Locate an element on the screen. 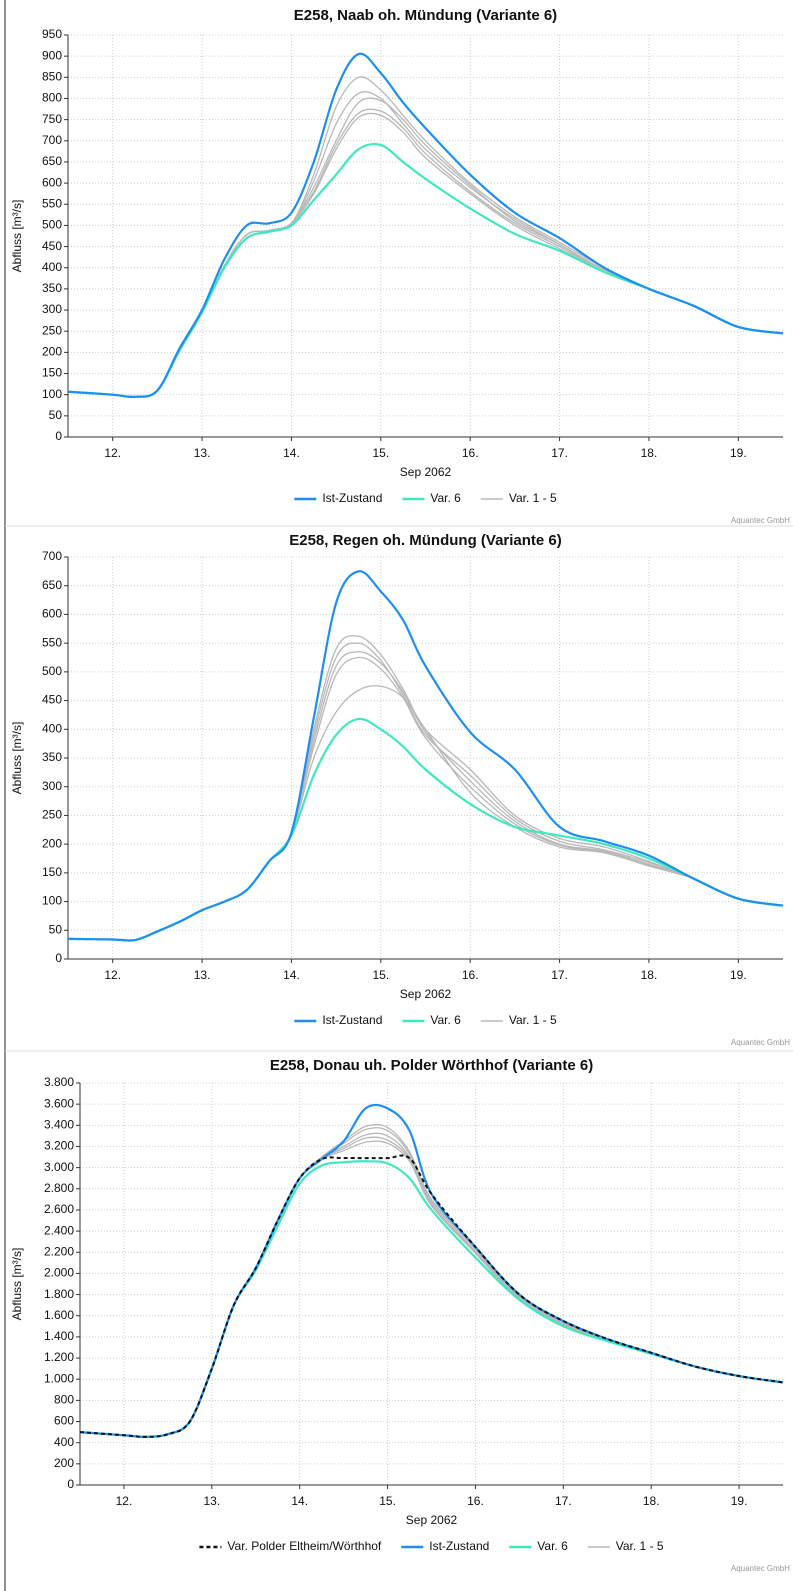 This screenshot has width=793, height=1591. y-tick-label: 3.800 is located at coordinates (59, 1082).